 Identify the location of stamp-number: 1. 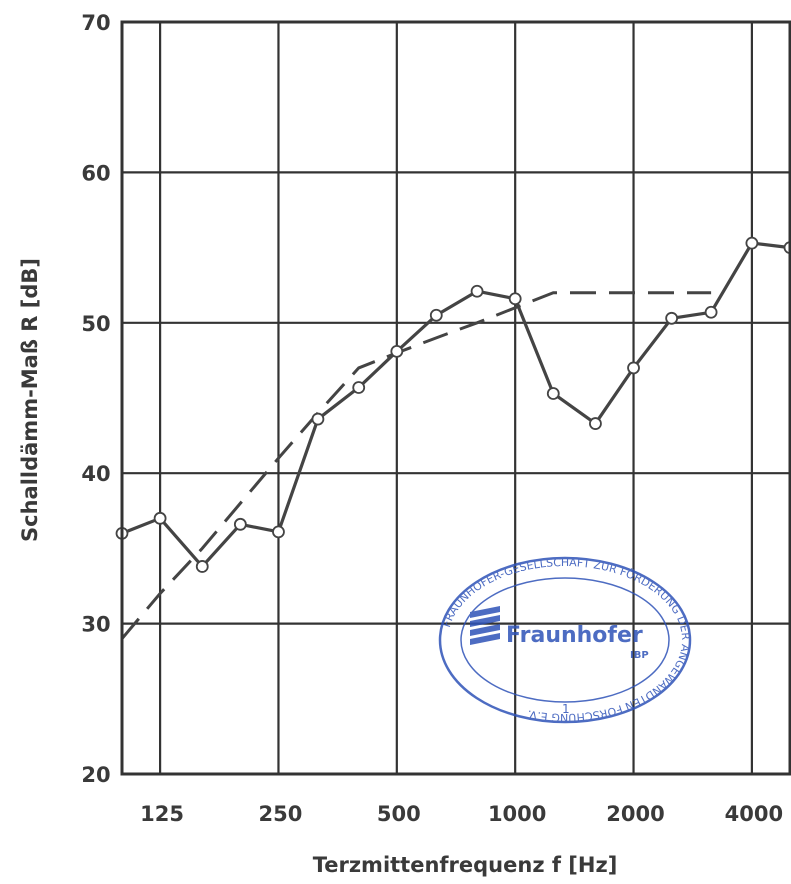
(566, 709).